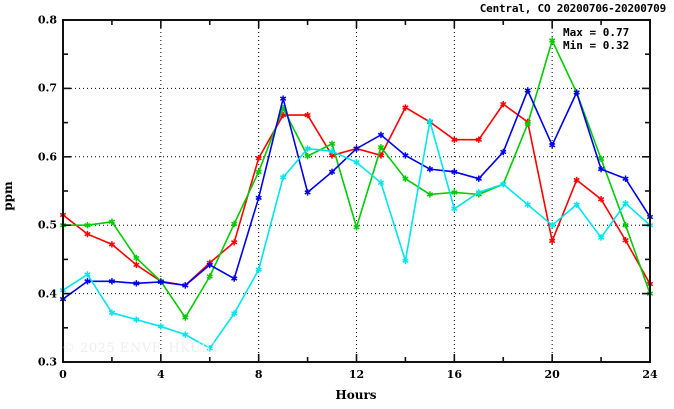  I want to click on min-annotation: Min = 0.32, so click(596, 45).